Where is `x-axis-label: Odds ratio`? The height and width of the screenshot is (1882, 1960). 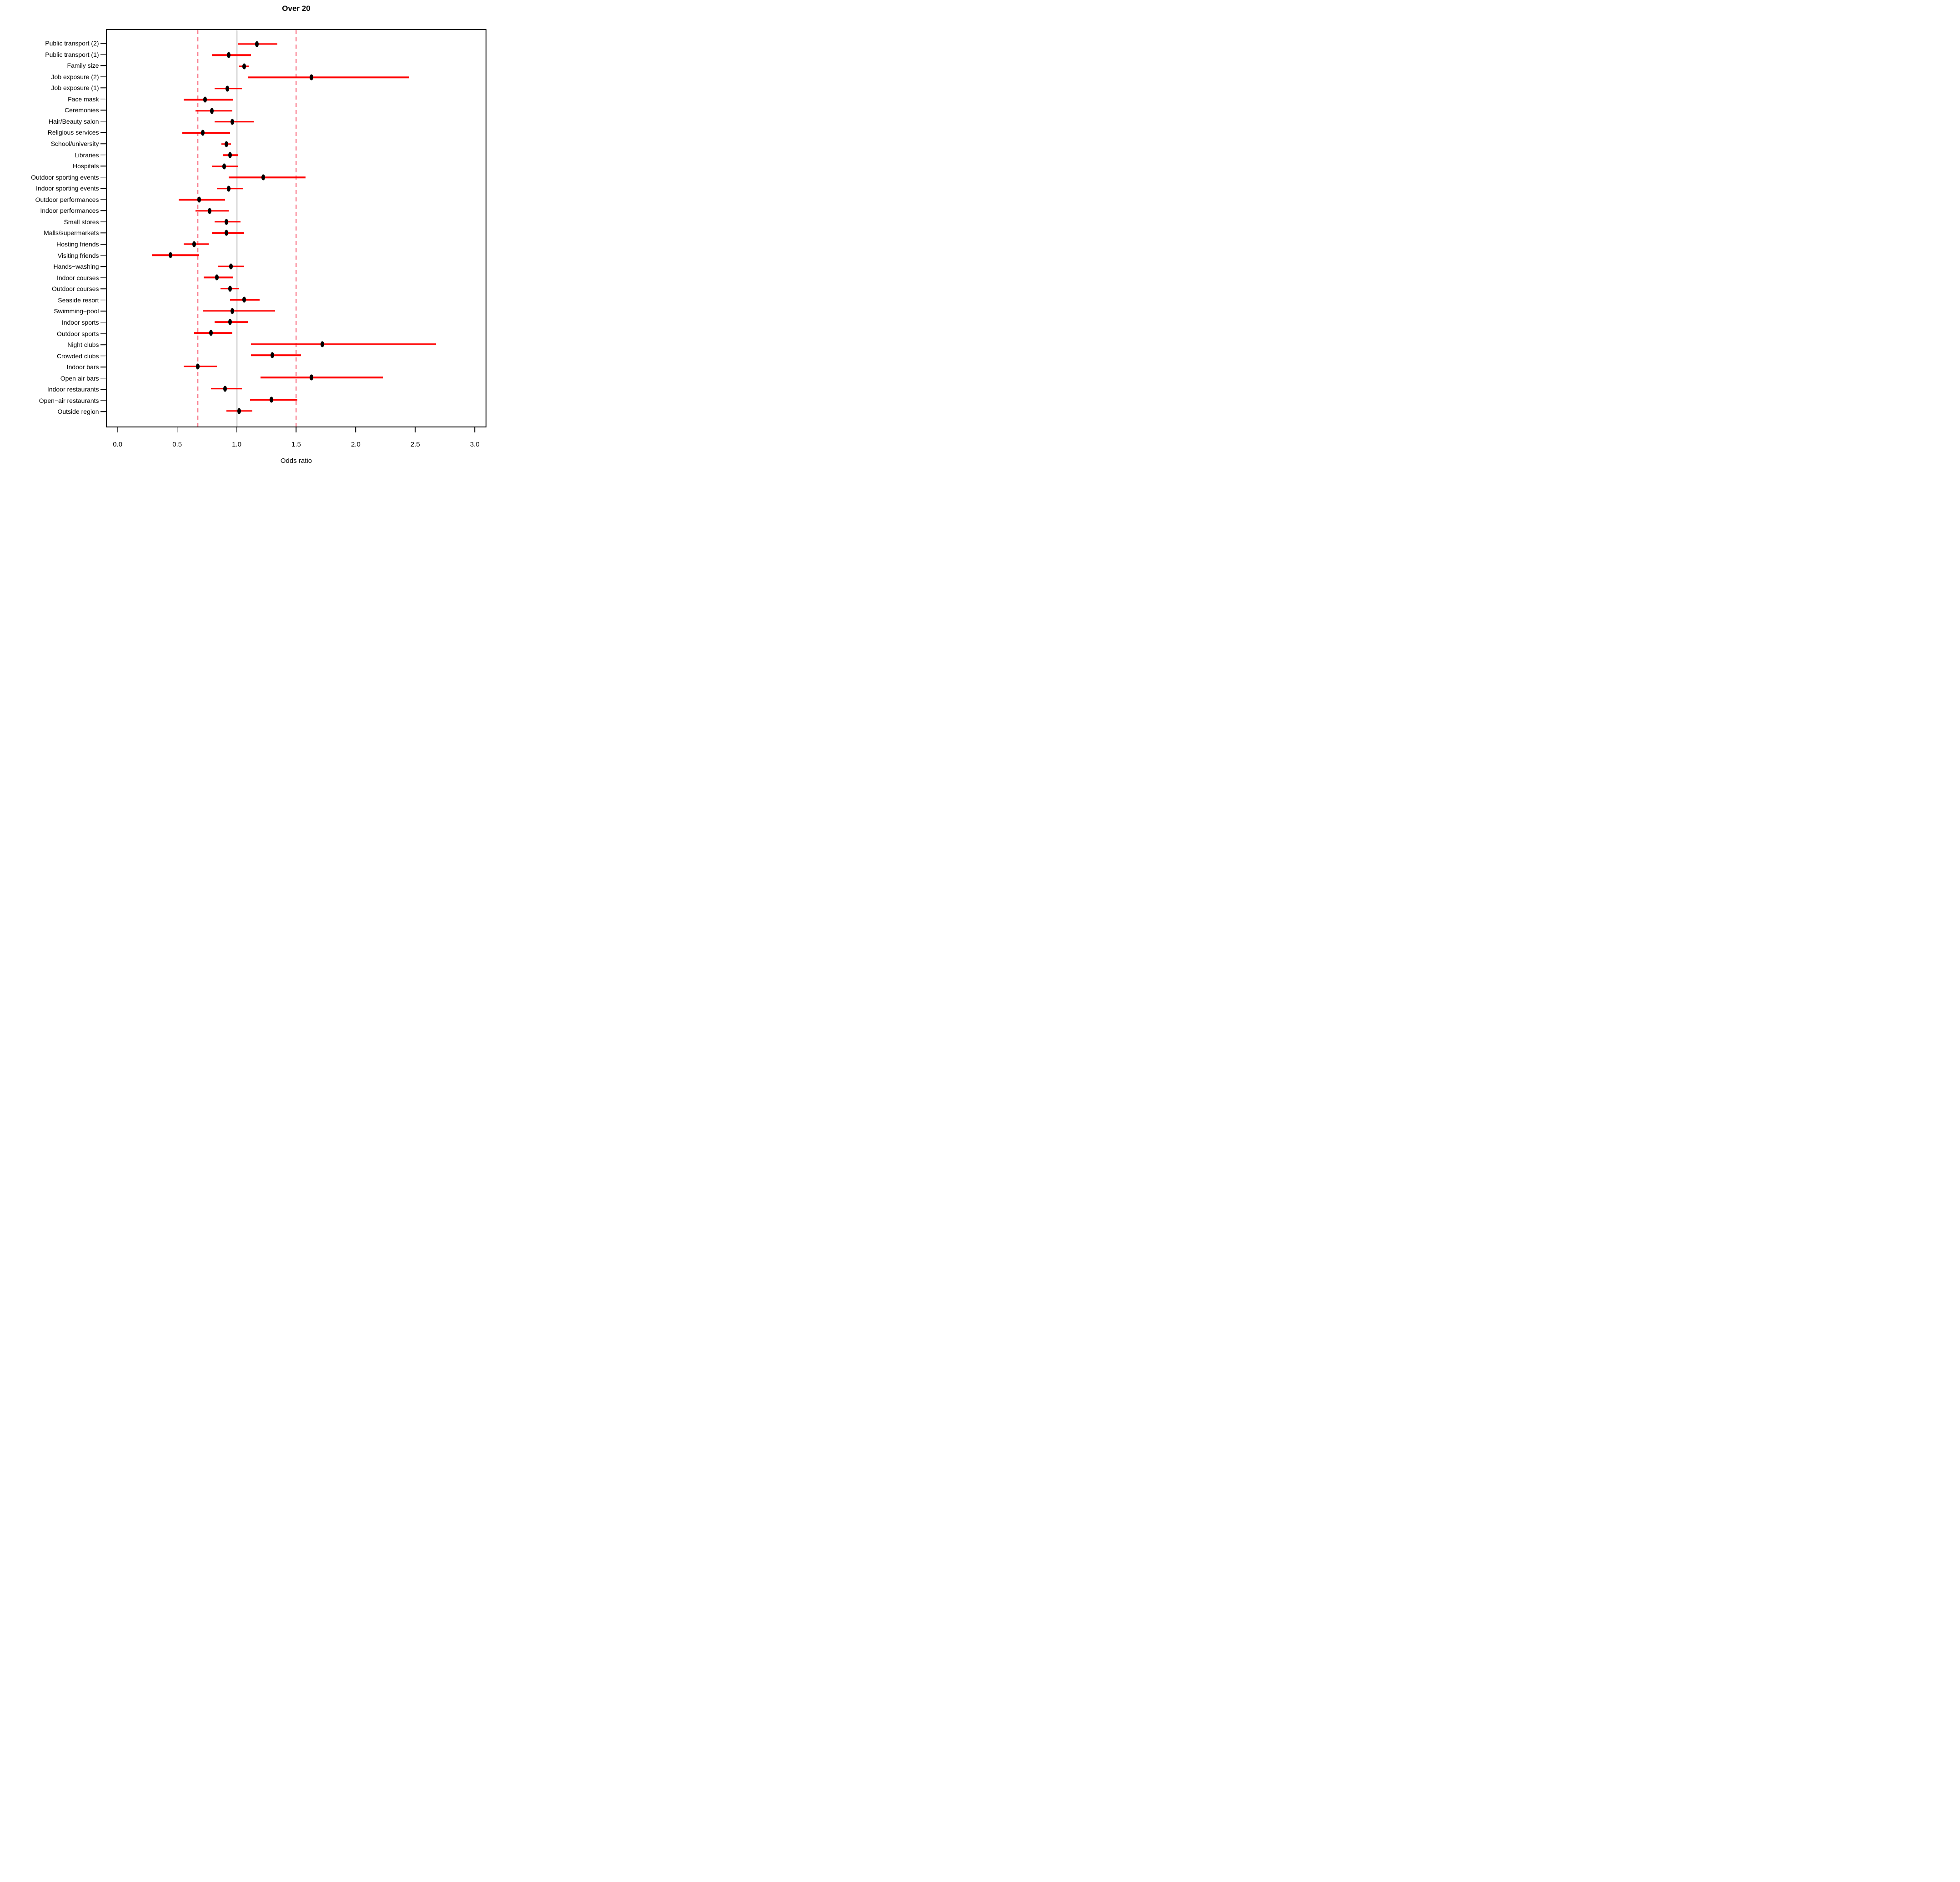 x-axis-label: Odds ratio is located at coordinates (296, 461).